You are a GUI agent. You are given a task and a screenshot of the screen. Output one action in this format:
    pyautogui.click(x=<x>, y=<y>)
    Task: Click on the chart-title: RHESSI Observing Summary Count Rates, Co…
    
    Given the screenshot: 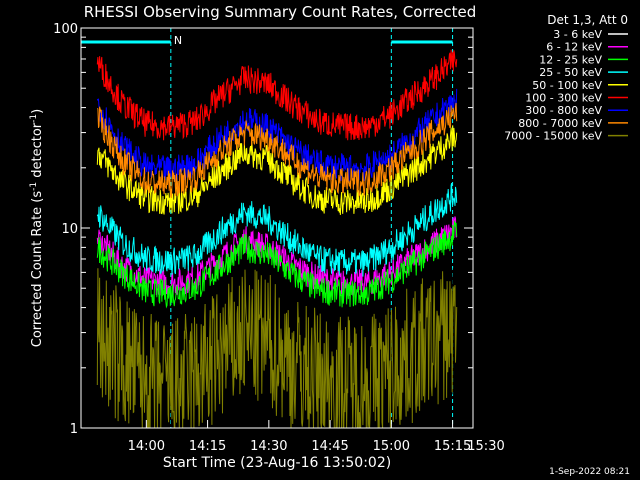 What is the action you would take?
    pyautogui.click(x=280, y=12)
    